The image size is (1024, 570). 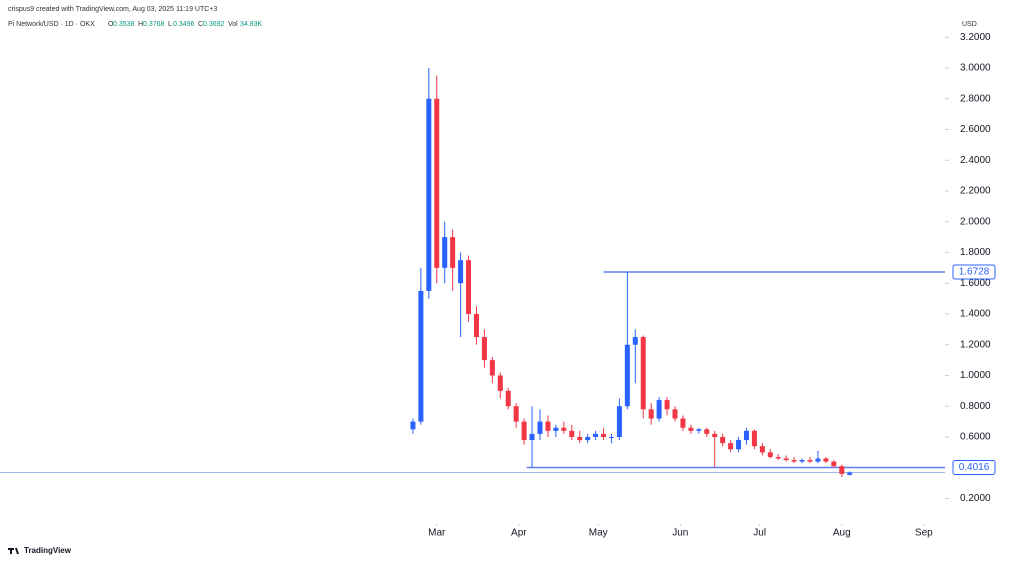 What do you see at coordinates (842, 533) in the screenshot?
I see `x-tick-label: Aug` at bounding box center [842, 533].